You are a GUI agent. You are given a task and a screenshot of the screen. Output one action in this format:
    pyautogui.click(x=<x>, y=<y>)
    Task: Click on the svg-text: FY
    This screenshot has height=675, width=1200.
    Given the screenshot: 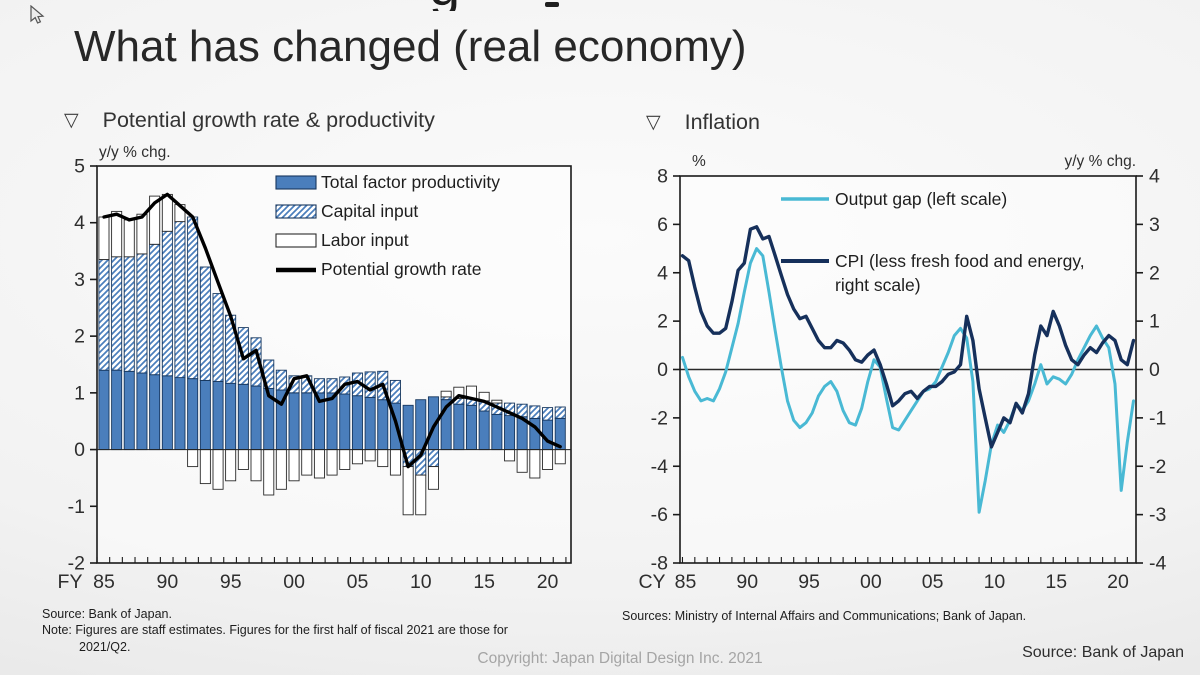 What is the action you would take?
    pyautogui.click(x=70, y=582)
    